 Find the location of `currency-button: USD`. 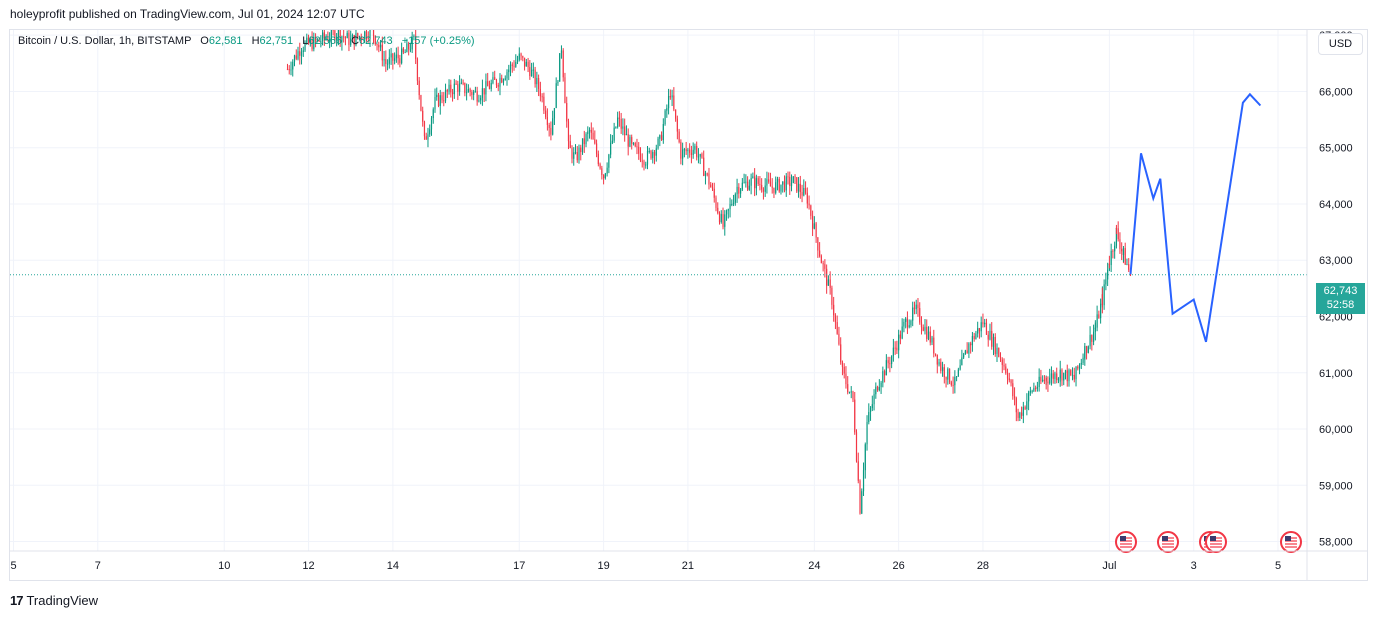

currency-button: USD is located at coordinates (1340, 44).